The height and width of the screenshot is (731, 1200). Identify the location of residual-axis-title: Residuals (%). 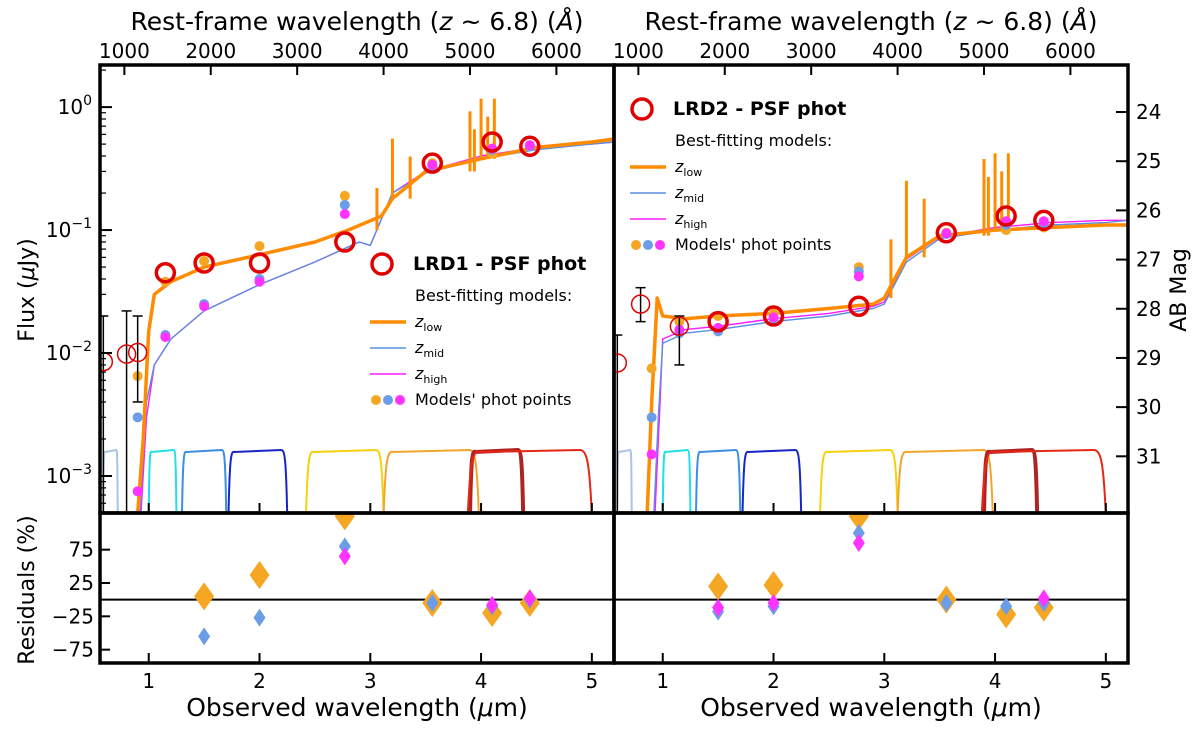
(27, 589).